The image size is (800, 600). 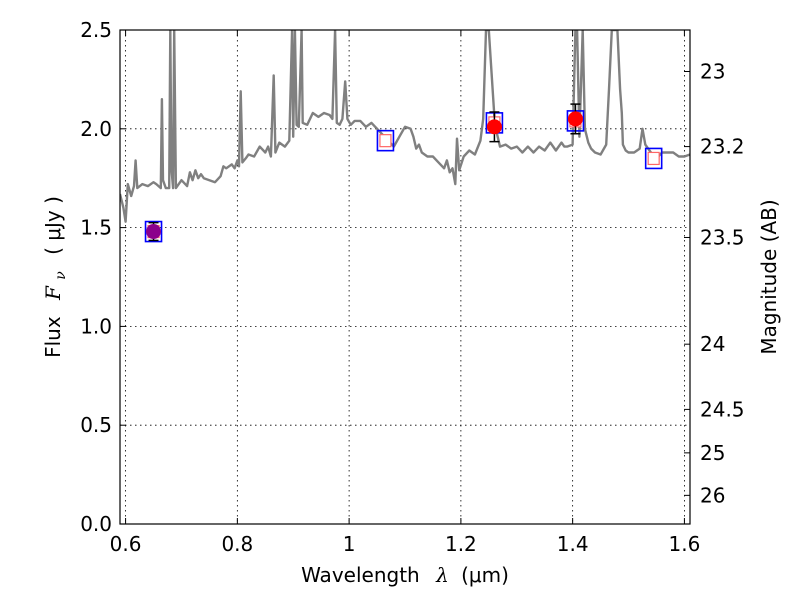 I want to click on y-tick-label: 2.0, so click(x=96, y=129).